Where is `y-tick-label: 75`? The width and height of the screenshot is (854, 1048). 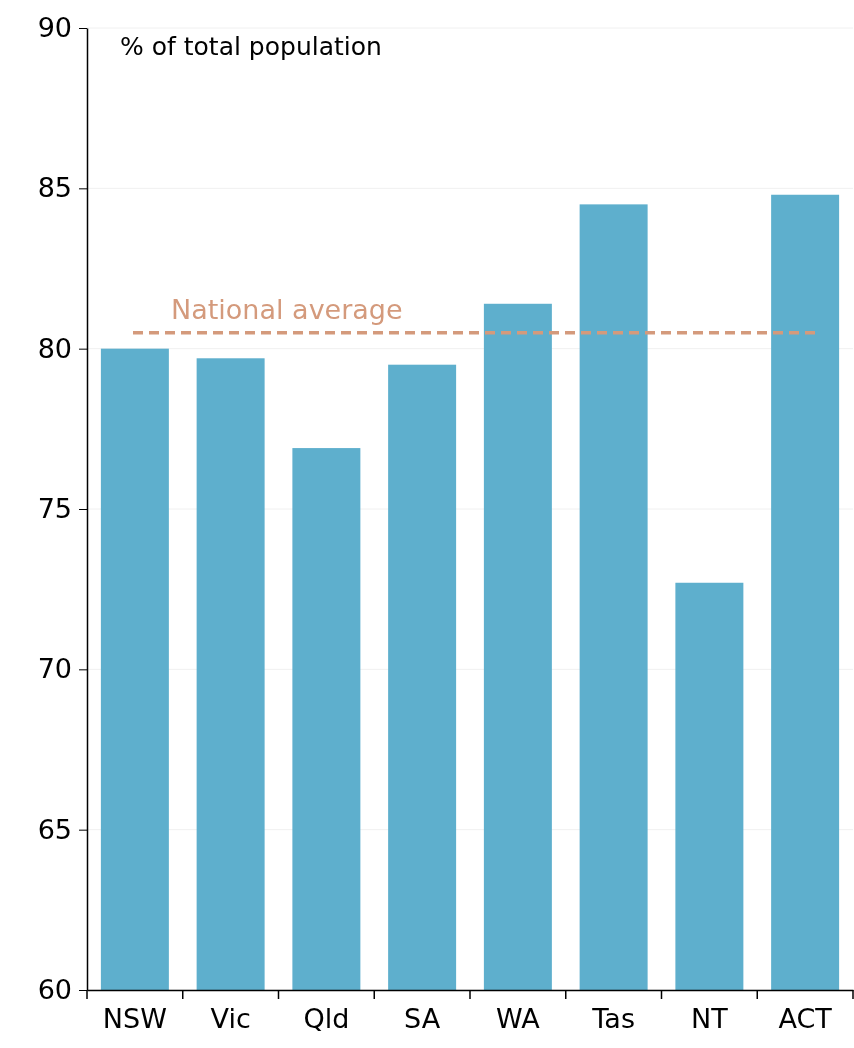 y-tick-label: 75 is located at coordinates (54, 509).